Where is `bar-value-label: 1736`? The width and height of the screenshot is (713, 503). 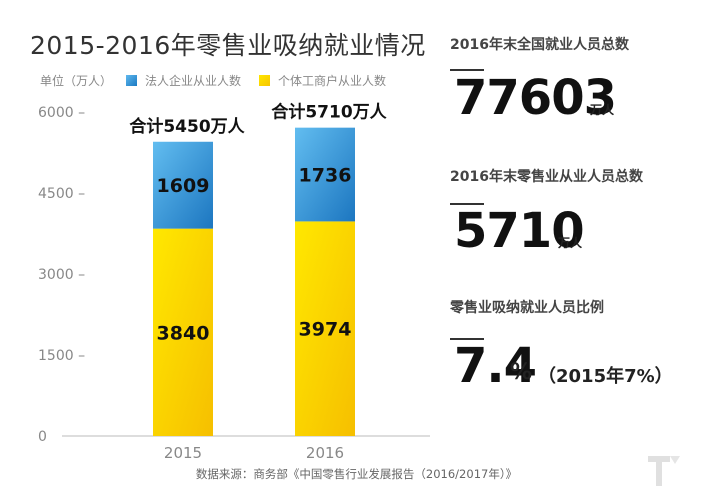
bar-value-label: 1736 is located at coordinates (325, 176).